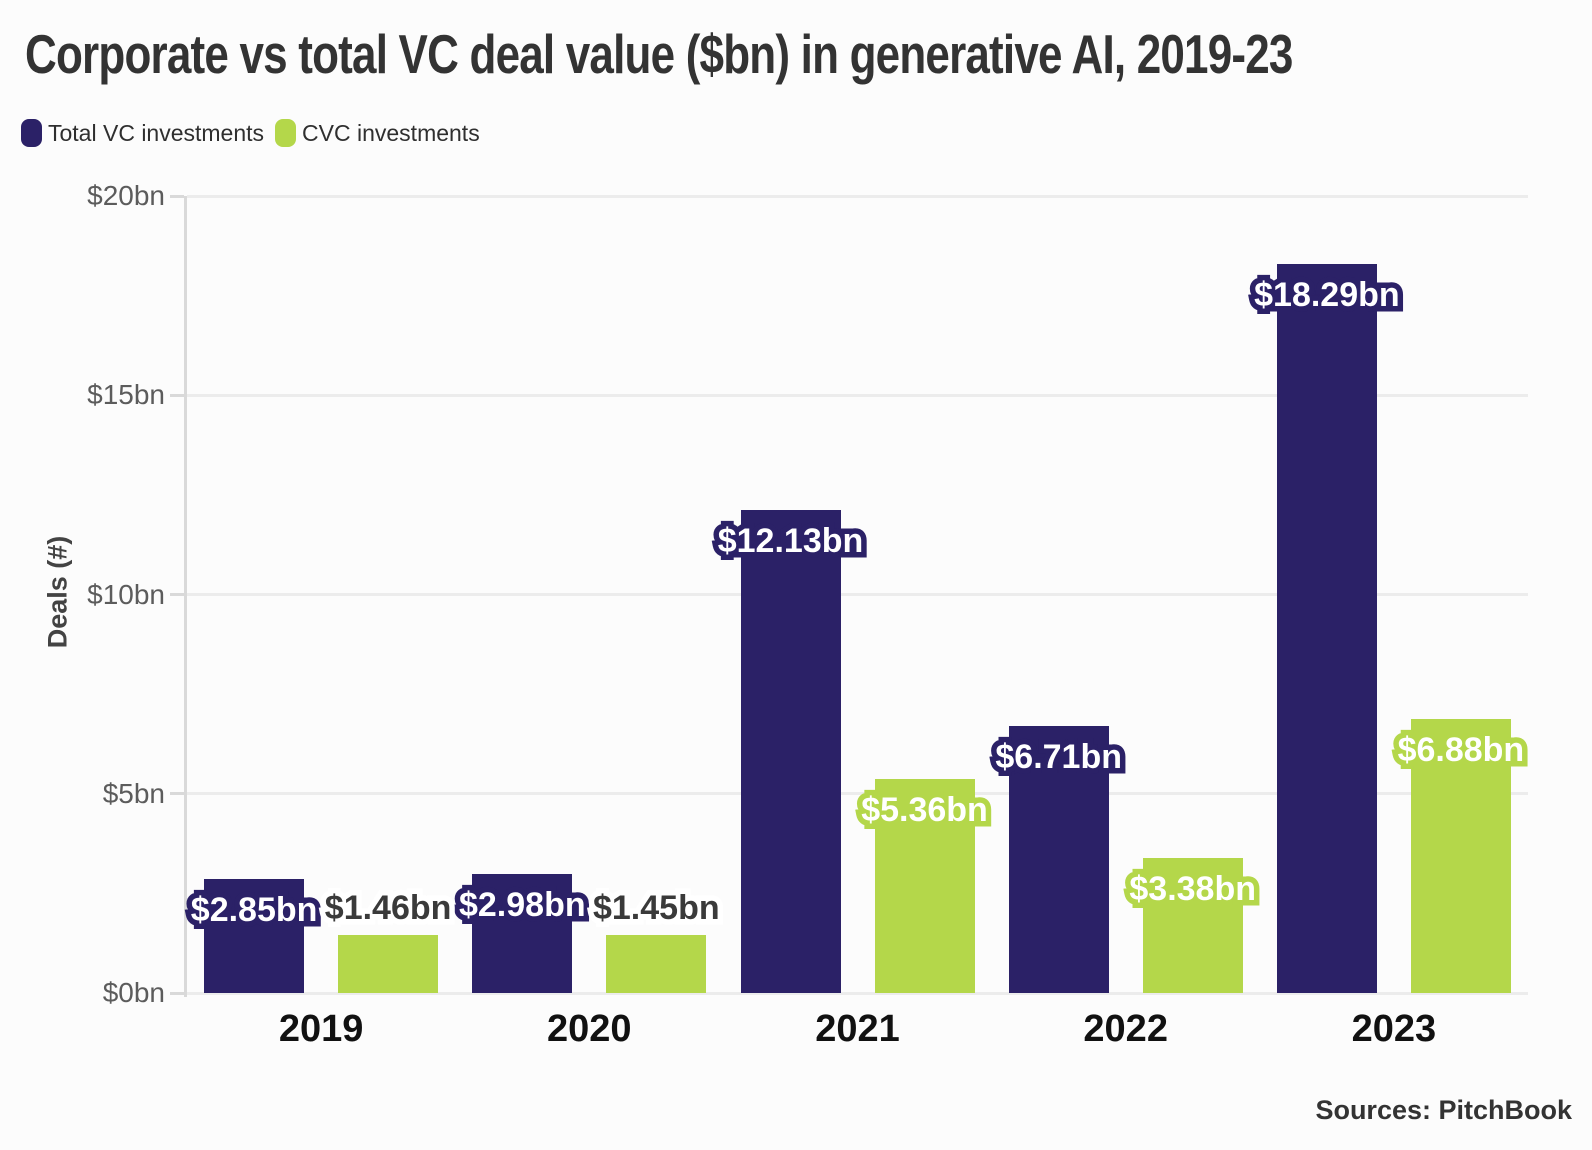 This screenshot has height=1150, width=1592. I want to click on y-axis-tick-label-5bn: $5bn, so click(133, 793).